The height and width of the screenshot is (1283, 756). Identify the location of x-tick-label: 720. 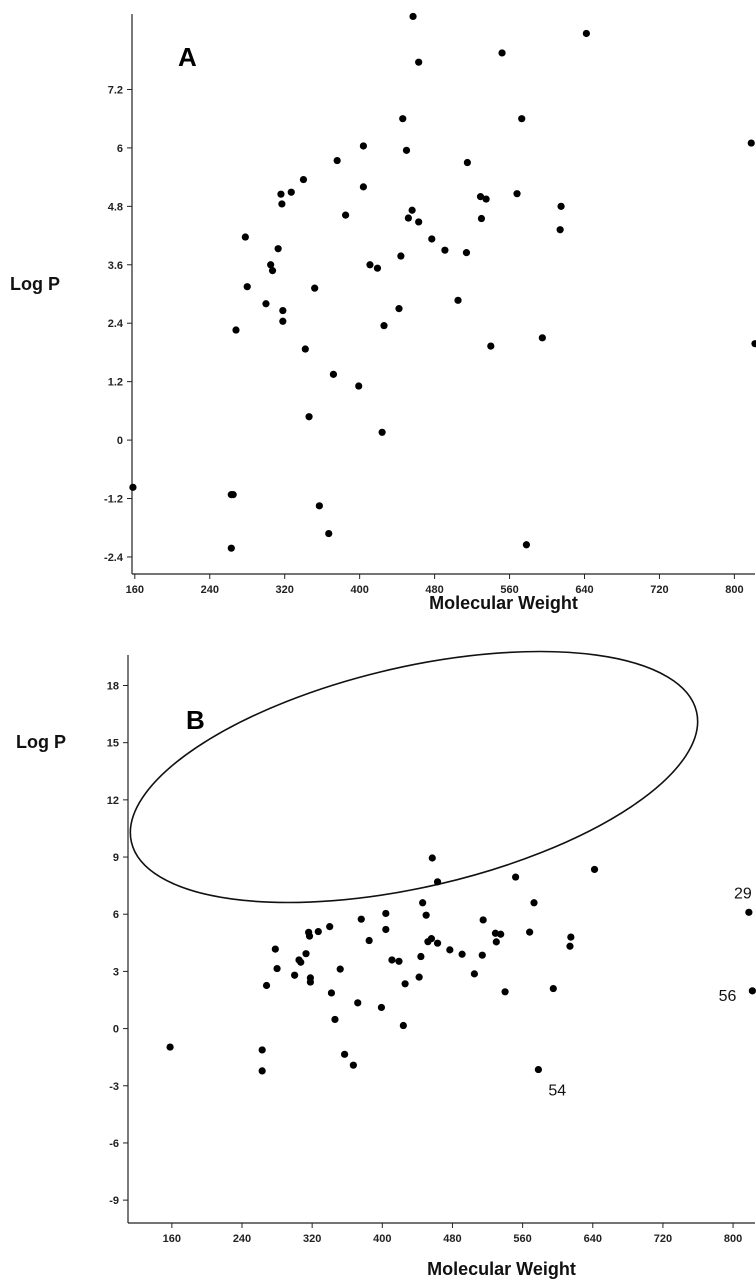
(663, 1239).